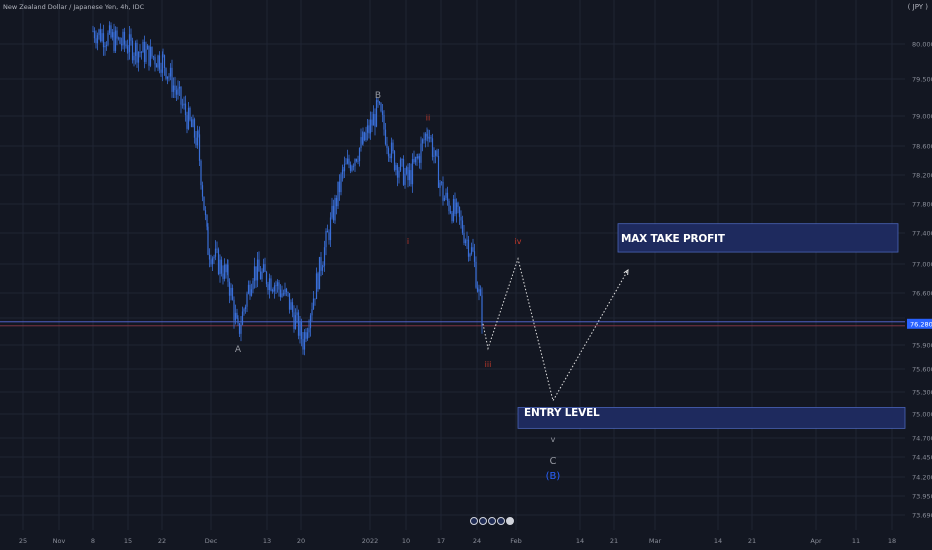 The height and width of the screenshot is (550, 932). What do you see at coordinates (301, 541) in the screenshot?
I see `x-tick-label: 20` at bounding box center [301, 541].